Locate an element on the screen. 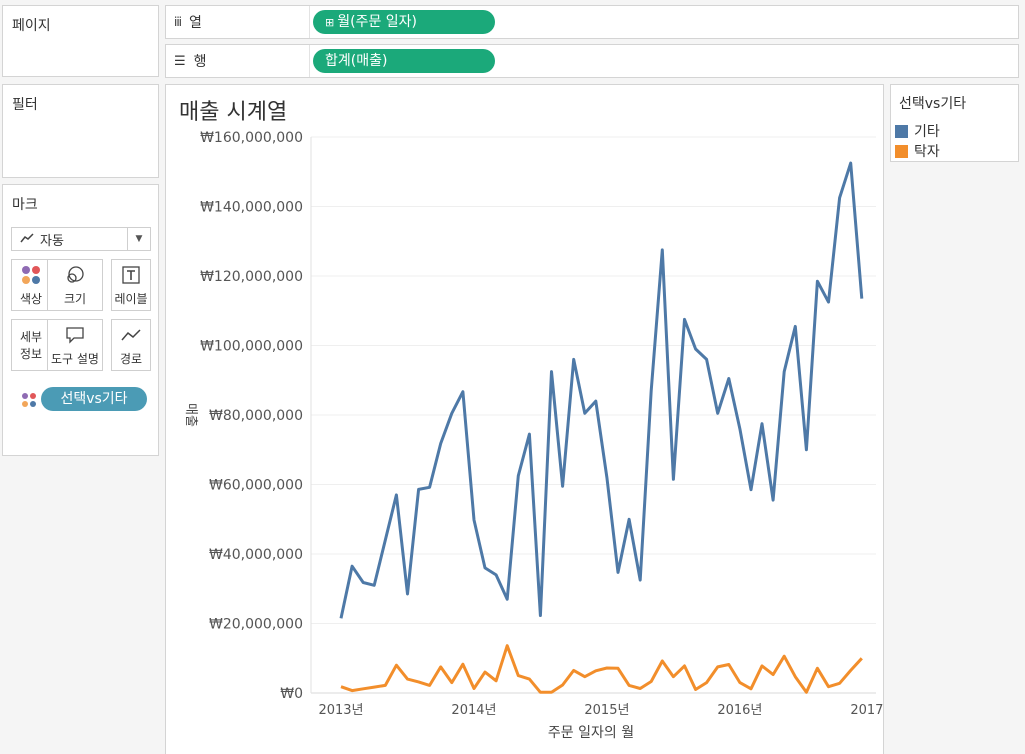 This screenshot has height=754, width=1025. label-button-label: 레이블 is located at coordinates (131, 298).